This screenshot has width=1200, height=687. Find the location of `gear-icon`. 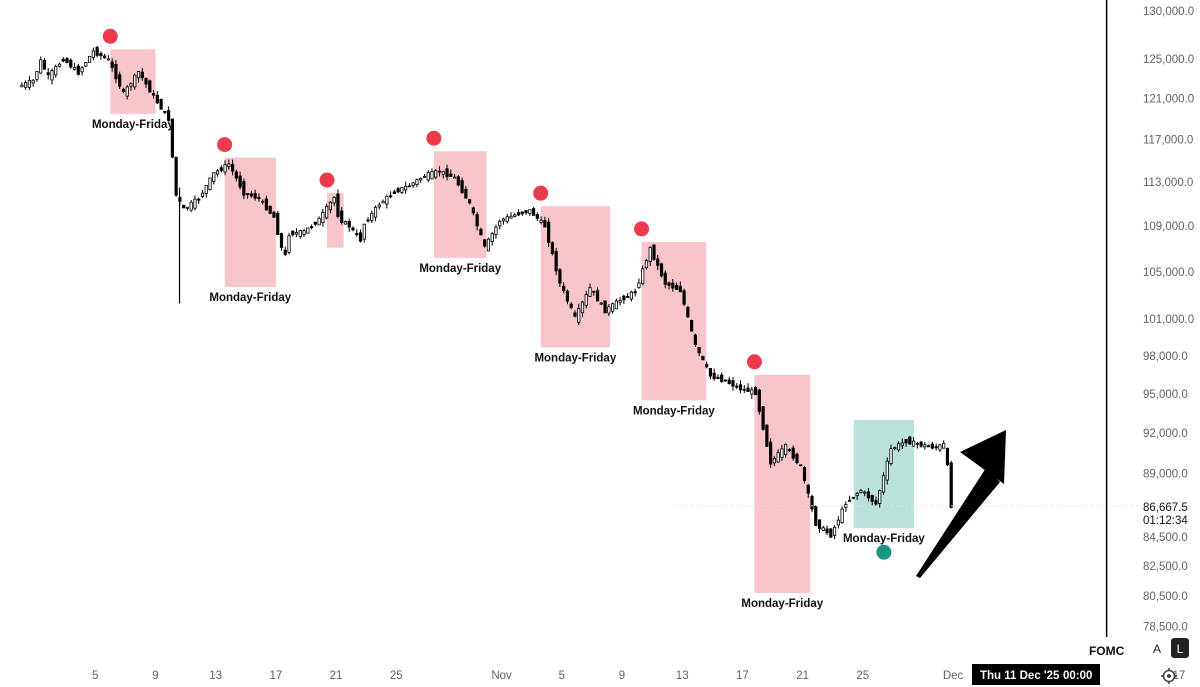

gear-icon is located at coordinates (1169, 676).